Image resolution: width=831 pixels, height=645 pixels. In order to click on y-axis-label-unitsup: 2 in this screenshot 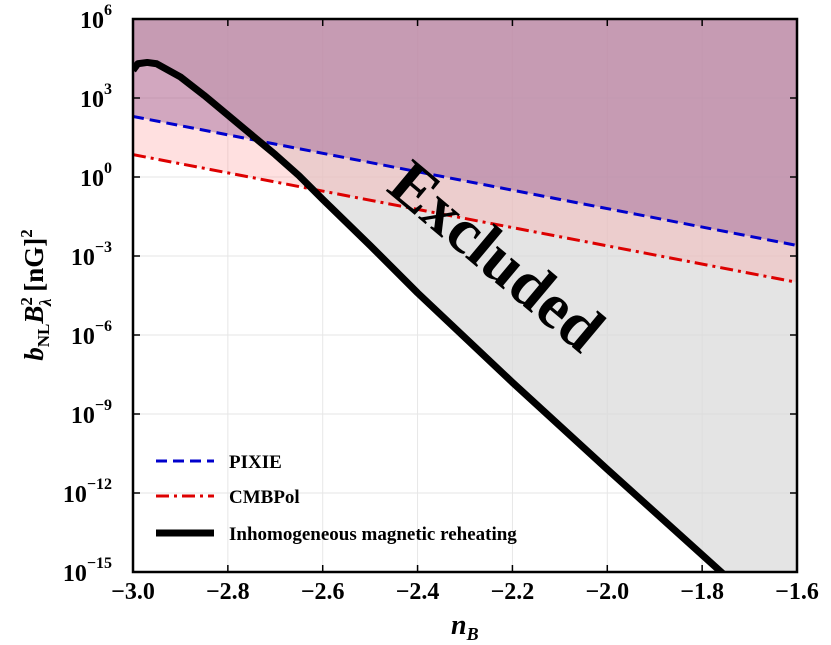, I will do `click(26, 233)`.